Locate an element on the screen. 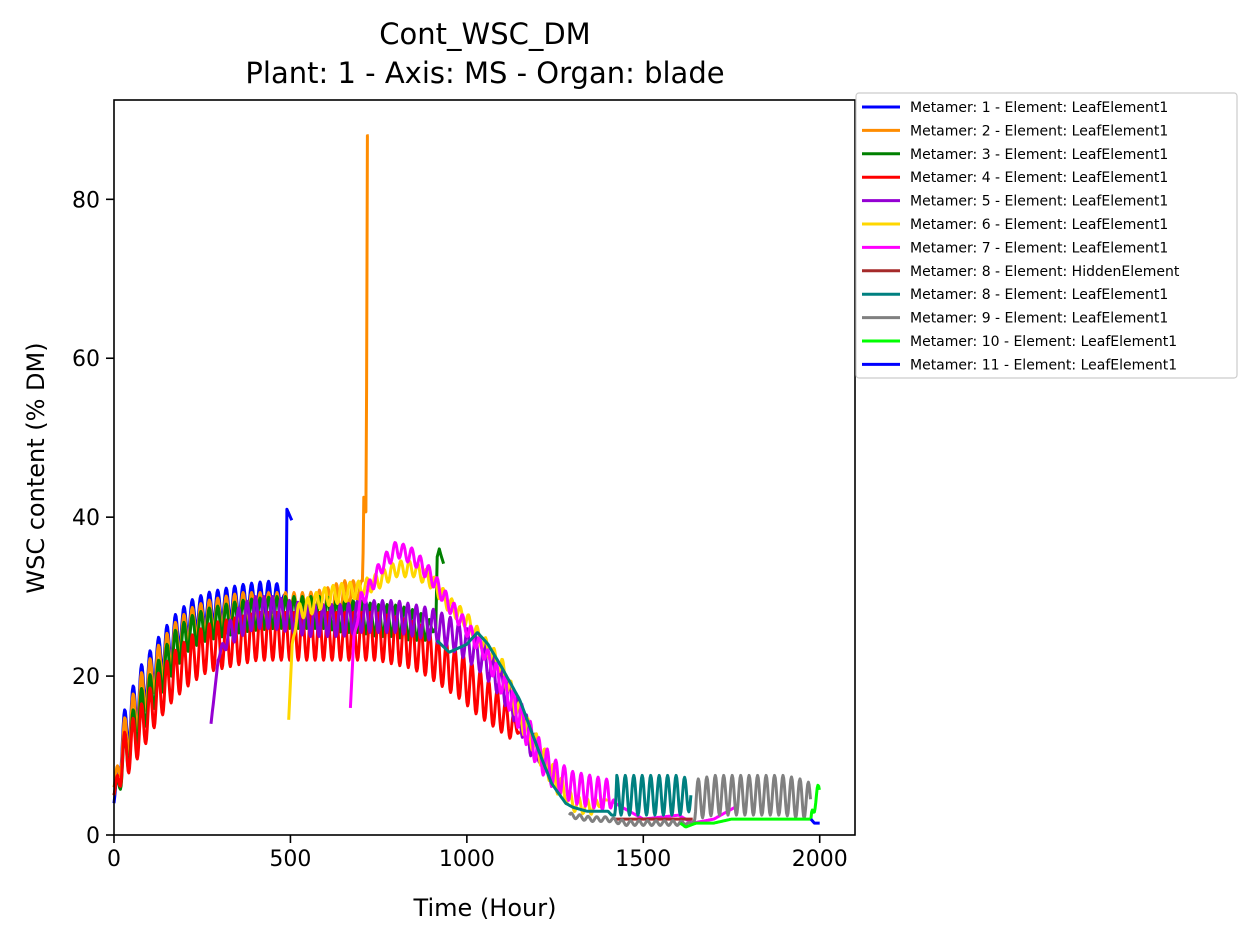 The image size is (1257, 942). y-axis-label: WSC content (% DM) is located at coordinates (36, 467).